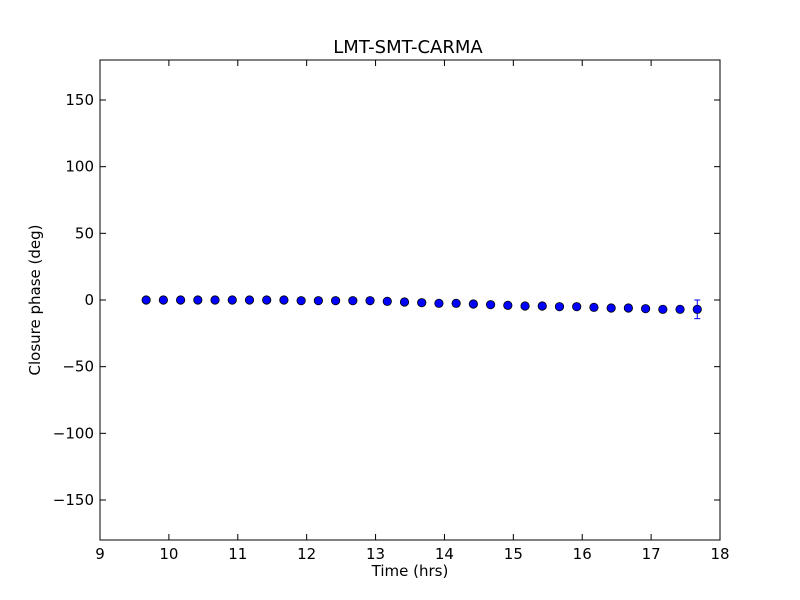 Image resolution: width=800 pixels, height=600 pixels. What do you see at coordinates (237, 554) in the screenshot?
I see `x-tick-label: 11` at bounding box center [237, 554].